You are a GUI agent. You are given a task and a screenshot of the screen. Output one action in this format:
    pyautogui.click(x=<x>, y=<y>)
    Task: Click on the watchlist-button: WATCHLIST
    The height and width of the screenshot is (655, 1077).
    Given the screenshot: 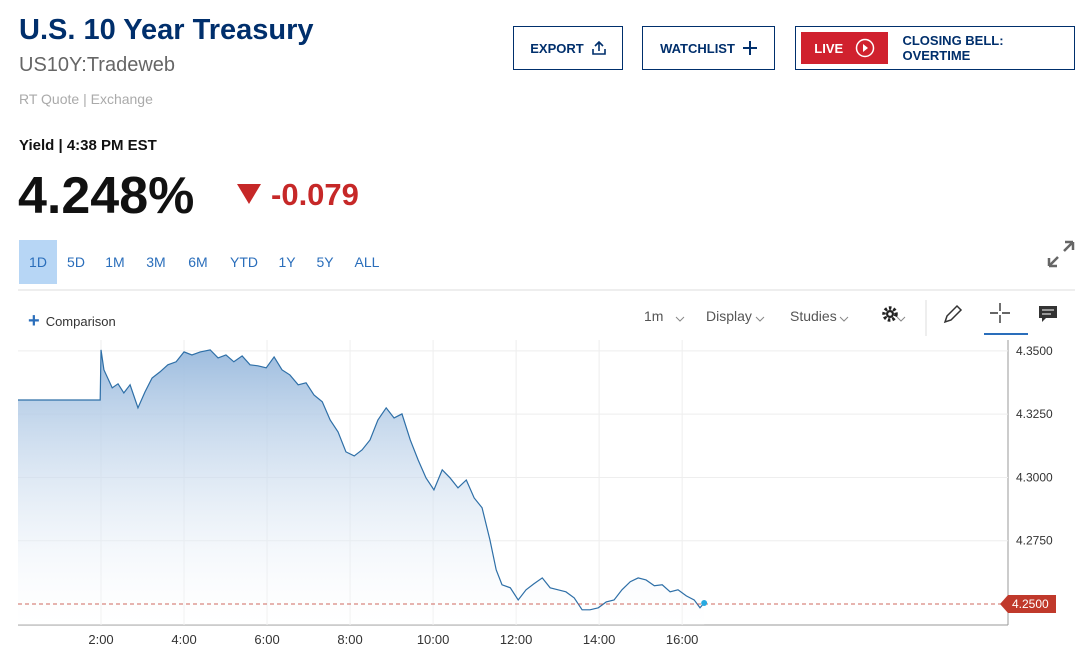 What is the action you would take?
    pyautogui.click(x=708, y=48)
    